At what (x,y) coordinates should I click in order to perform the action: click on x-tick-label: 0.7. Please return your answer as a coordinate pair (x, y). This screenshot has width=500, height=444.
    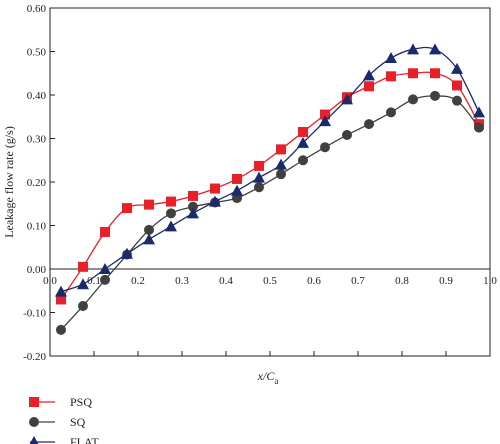
    Looking at the image, I should click on (358, 281).